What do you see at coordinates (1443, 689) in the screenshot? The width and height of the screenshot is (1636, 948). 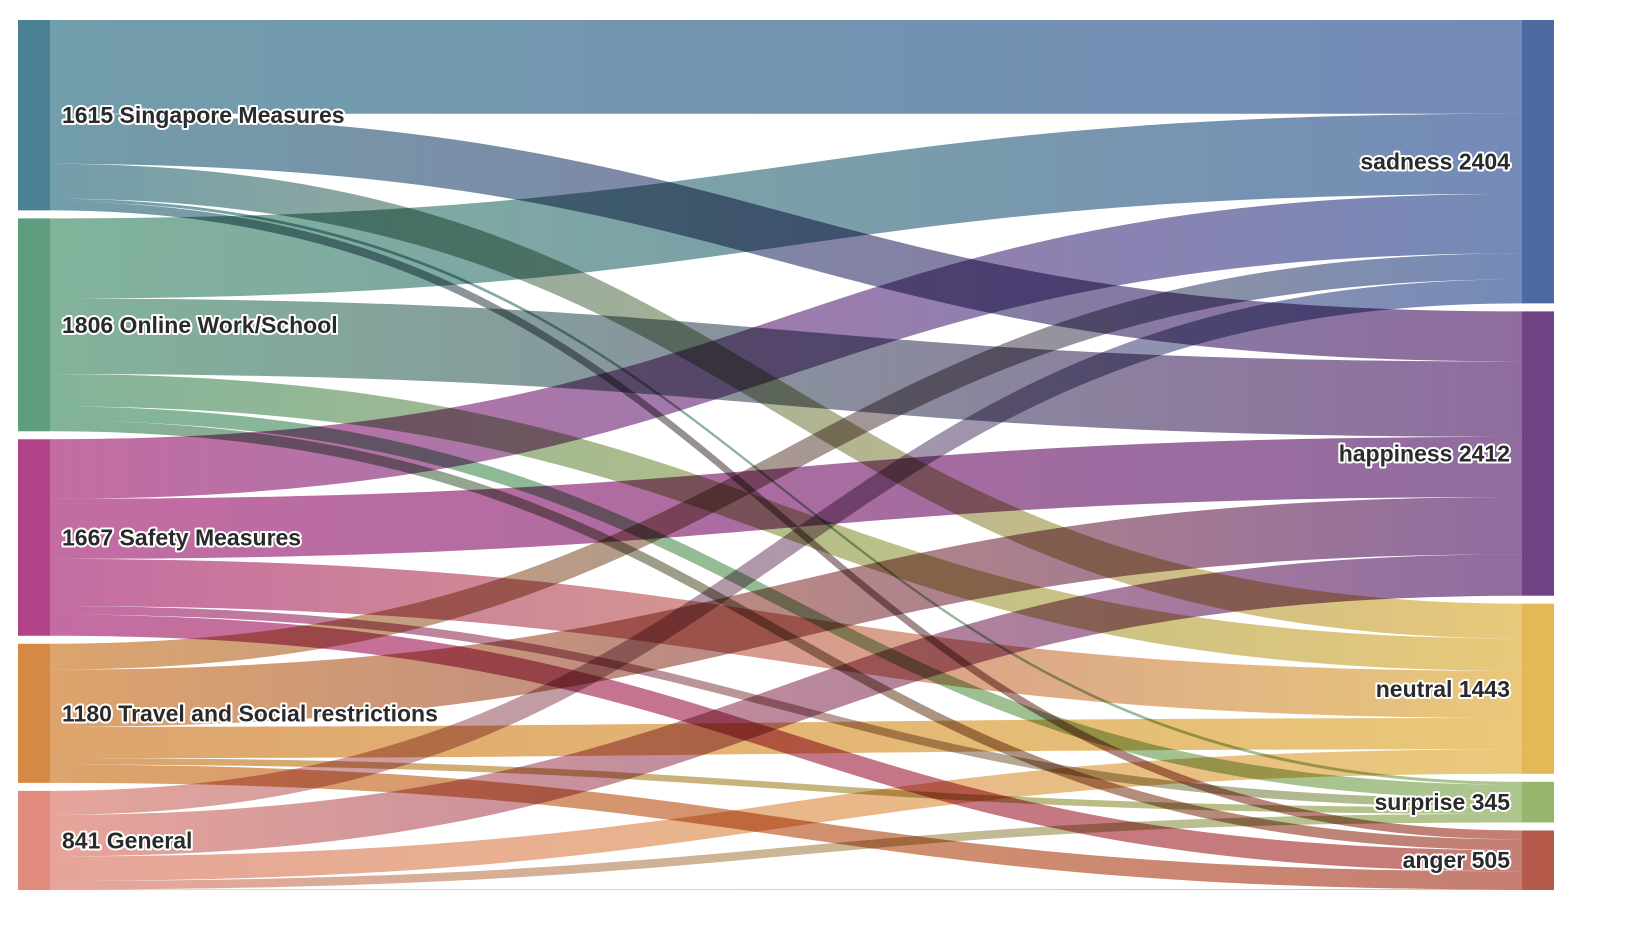 I see `node-label-neutral: neutral 1443` at bounding box center [1443, 689].